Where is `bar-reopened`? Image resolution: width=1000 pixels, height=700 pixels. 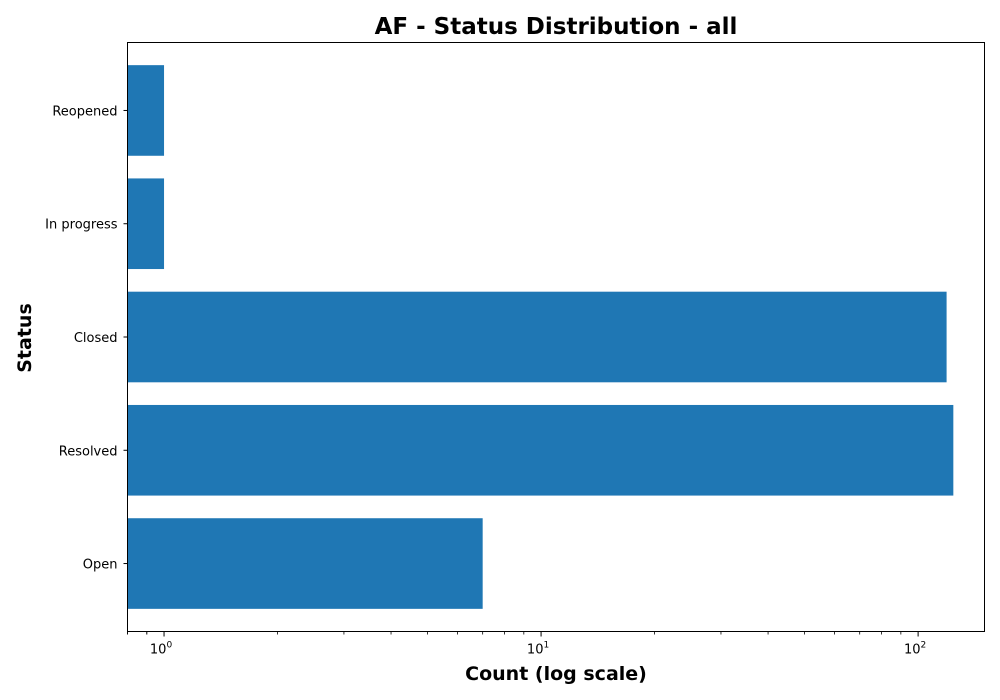
bar-reopened is located at coordinates (146, 110).